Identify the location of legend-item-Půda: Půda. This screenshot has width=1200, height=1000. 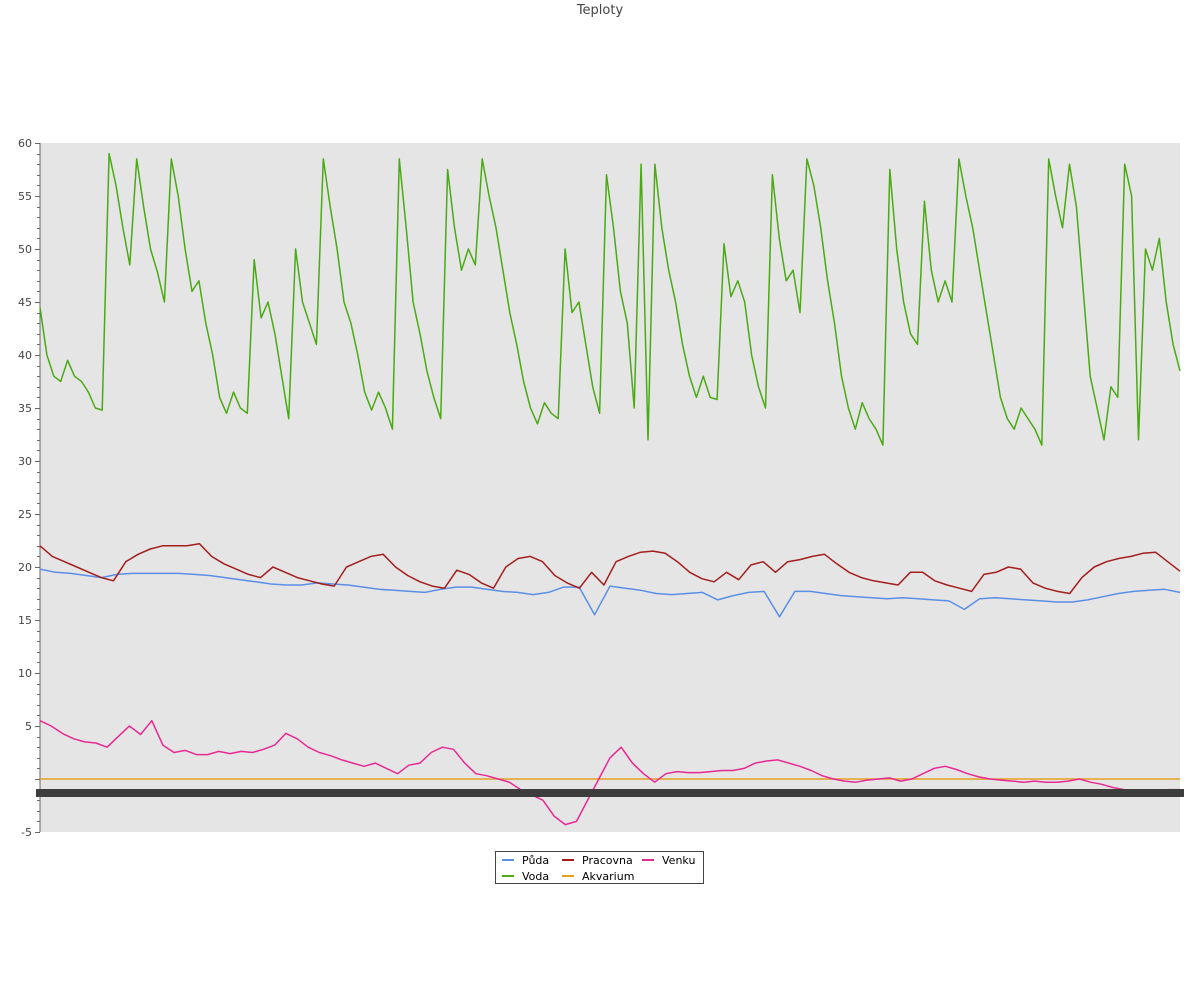
(525, 861).